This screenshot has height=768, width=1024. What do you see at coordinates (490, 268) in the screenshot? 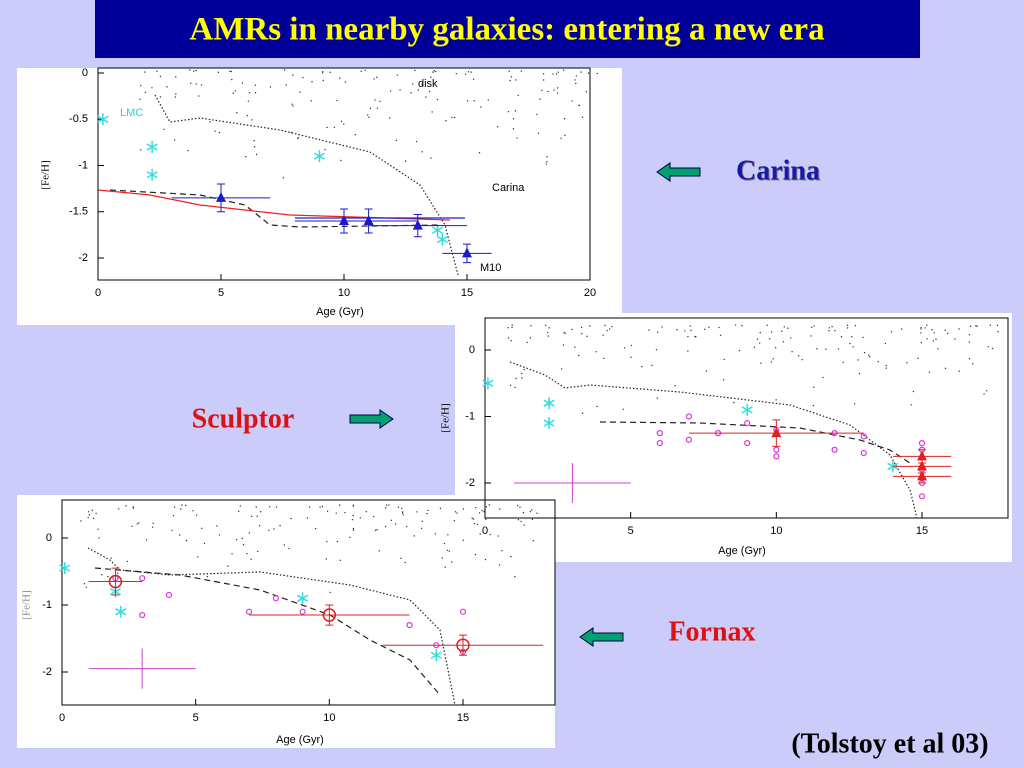
I see `annotation: M10` at bounding box center [490, 268].